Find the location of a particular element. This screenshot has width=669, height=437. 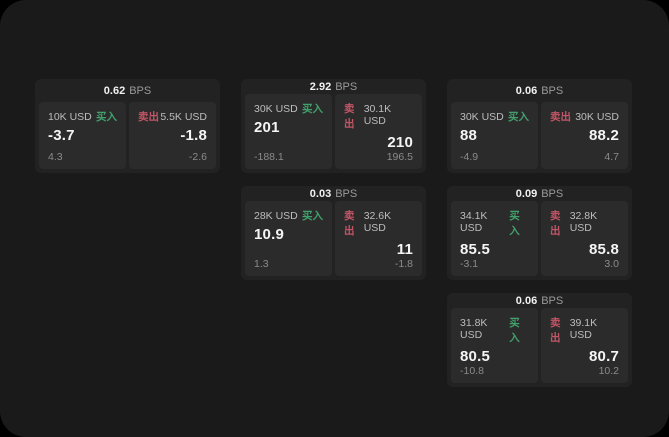

buy-panel-top: 34.1K USD 买入 is located at coordinates (494, 223).